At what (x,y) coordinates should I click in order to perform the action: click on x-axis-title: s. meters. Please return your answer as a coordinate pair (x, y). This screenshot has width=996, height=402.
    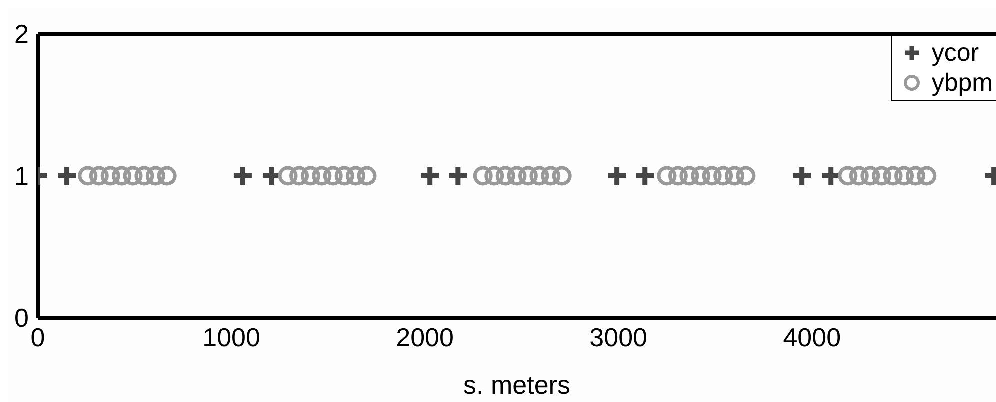
    Looking at the image, I should click on (517, 385).